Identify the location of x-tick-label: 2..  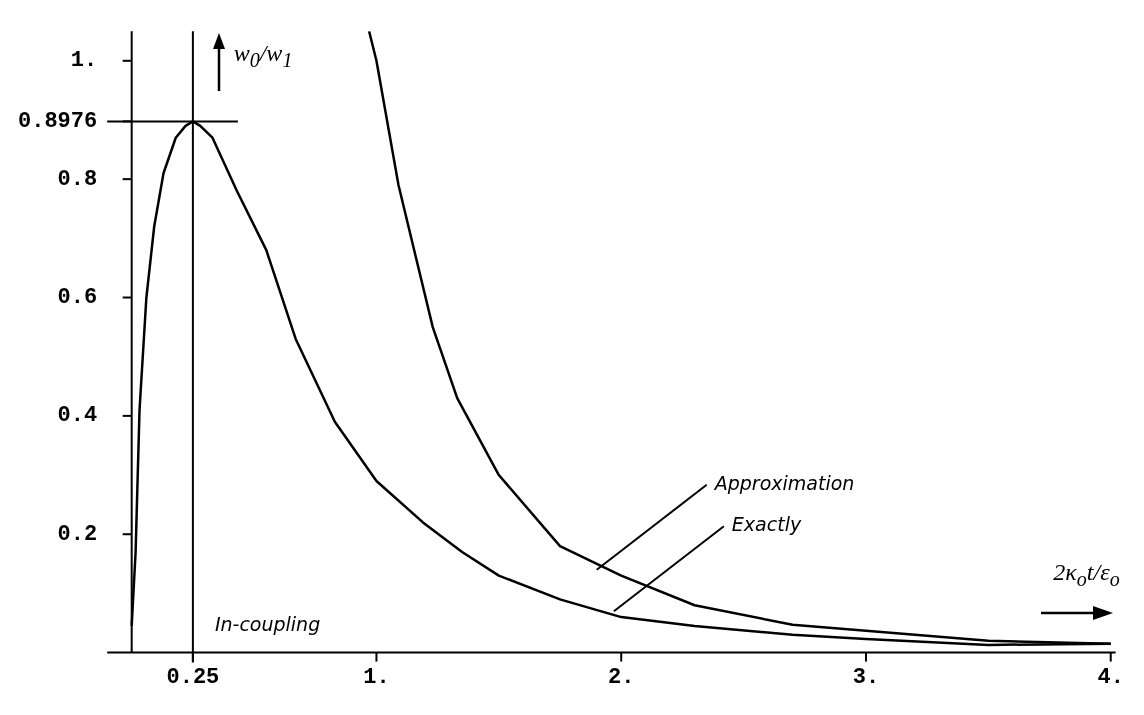
(621, 678).